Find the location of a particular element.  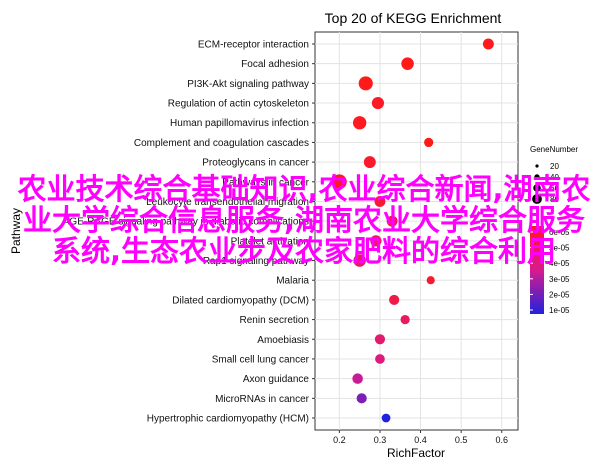

color-legend-label: 2e-05 is located at coordinates (559, 294).